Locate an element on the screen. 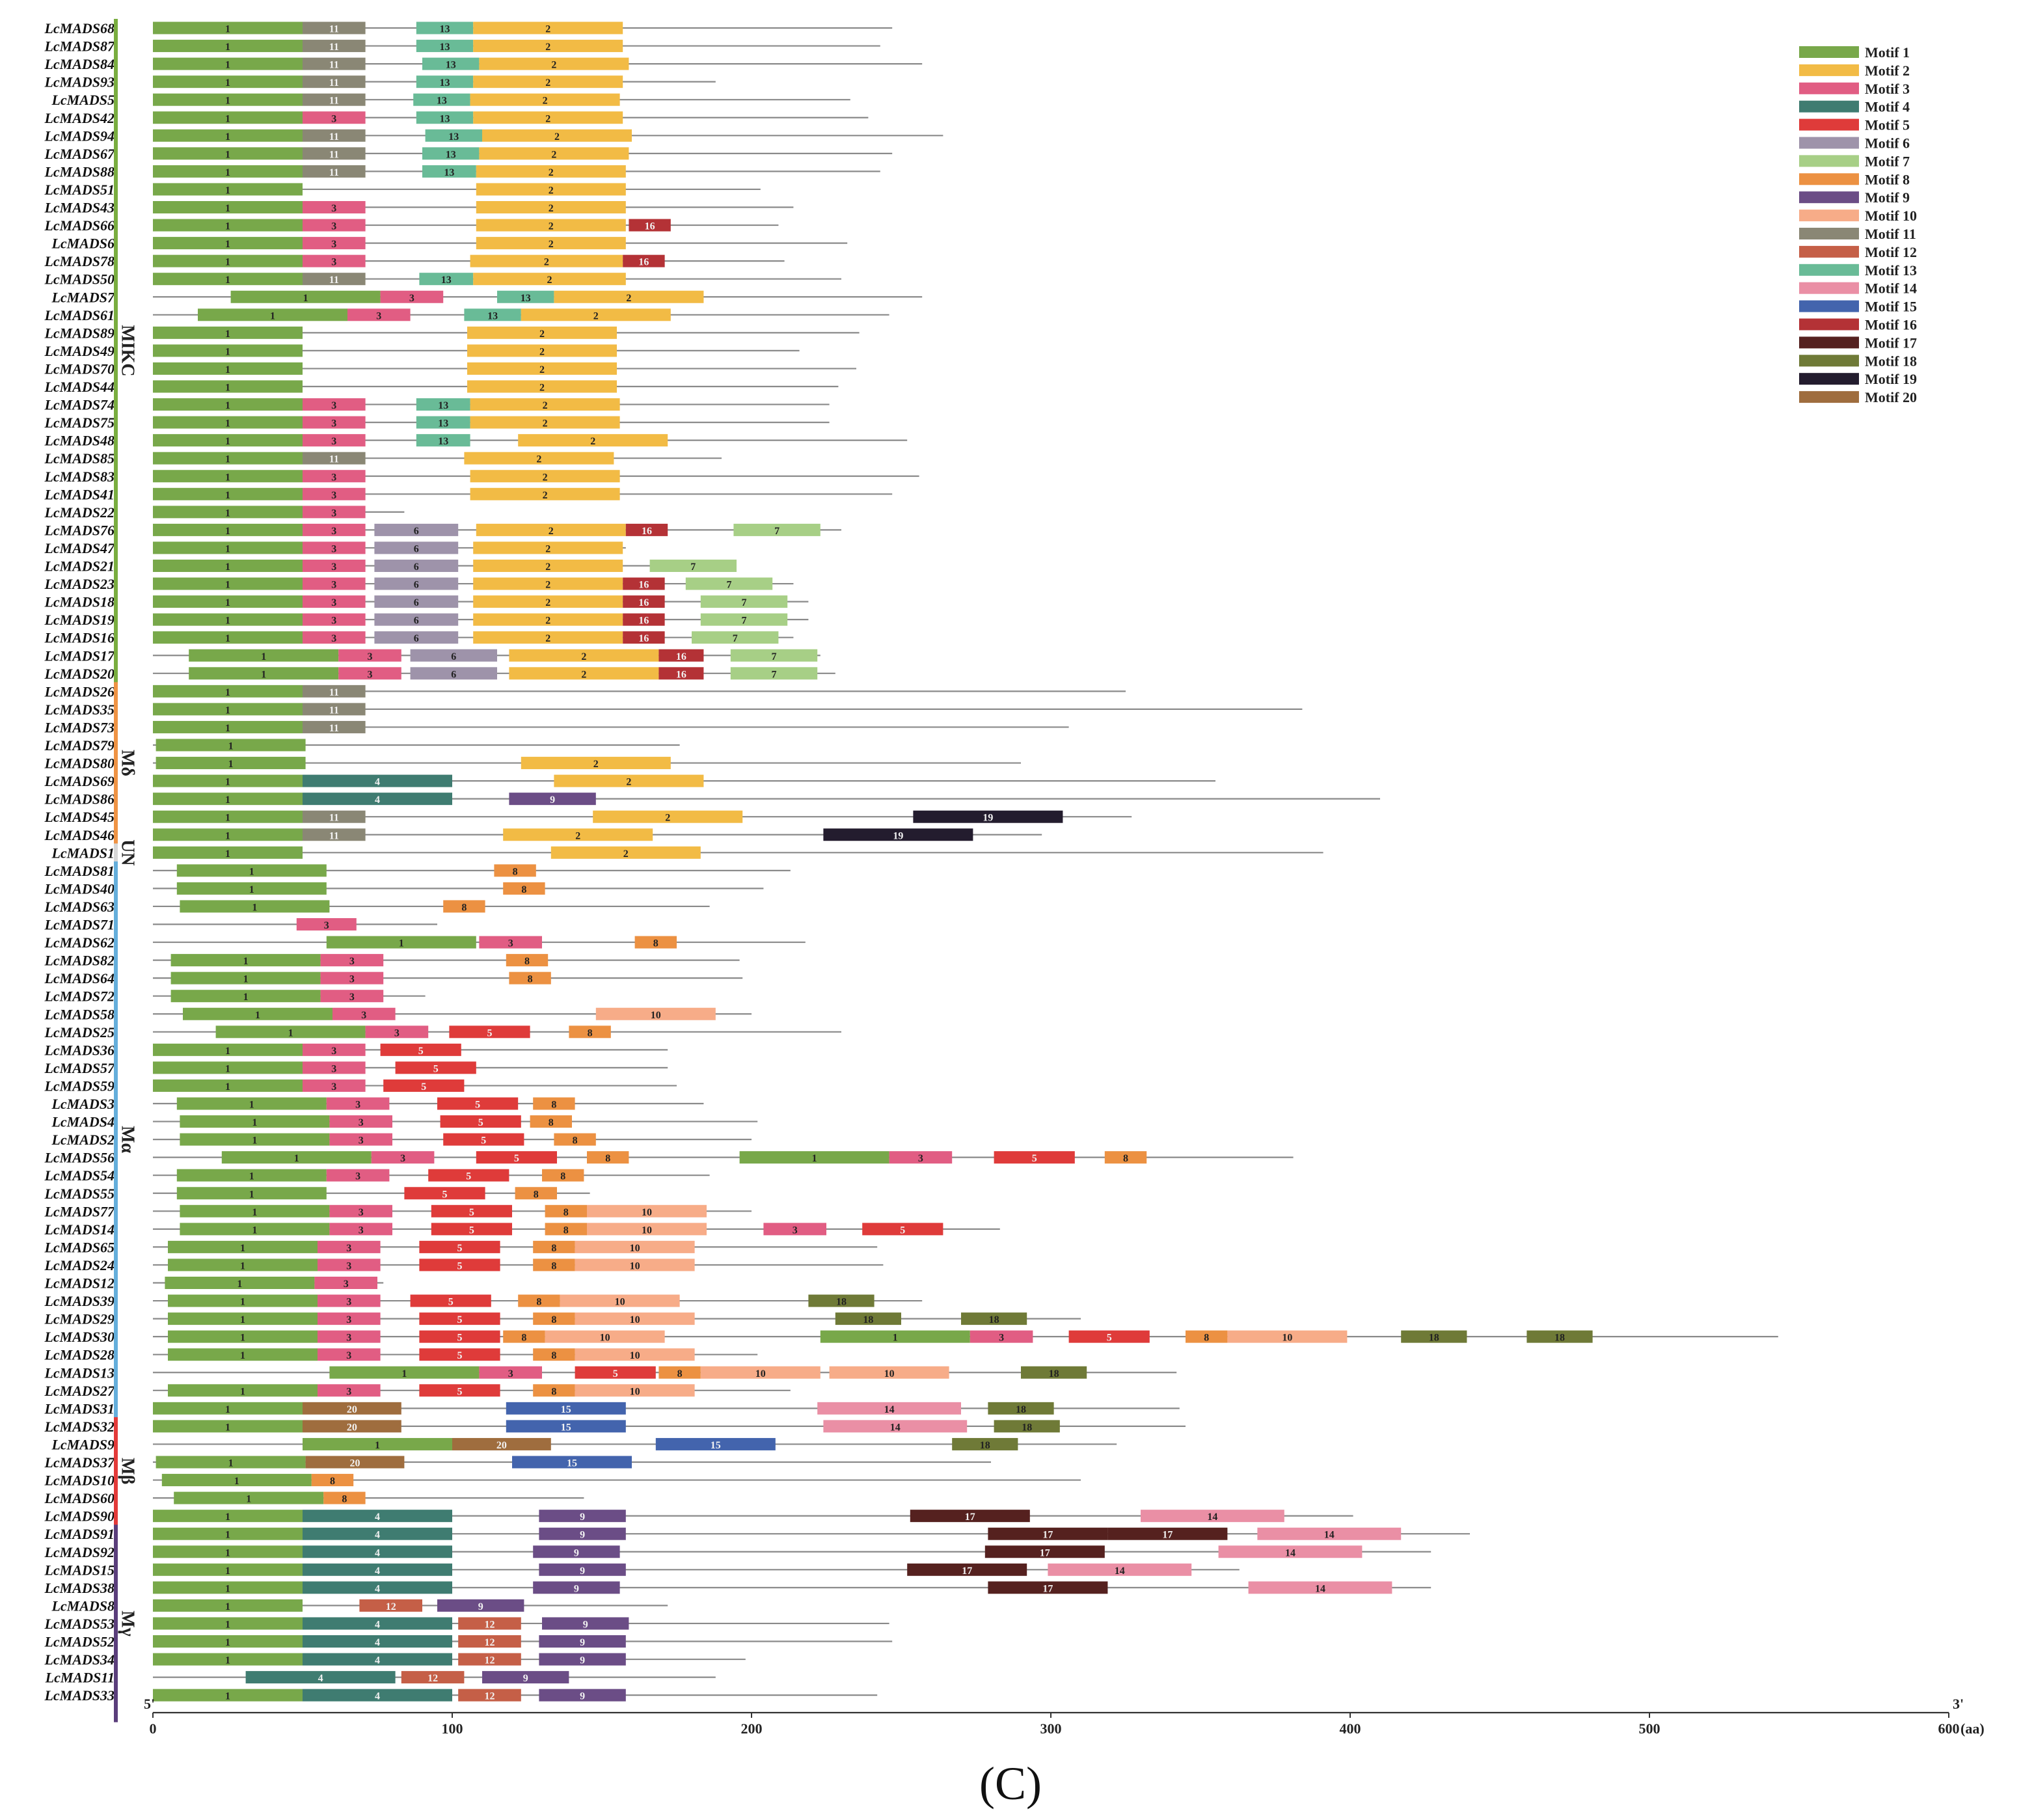 This screenshot has height=1820, width=2021. legend-label: Motif 17 is located at coordinates (1891, 342).